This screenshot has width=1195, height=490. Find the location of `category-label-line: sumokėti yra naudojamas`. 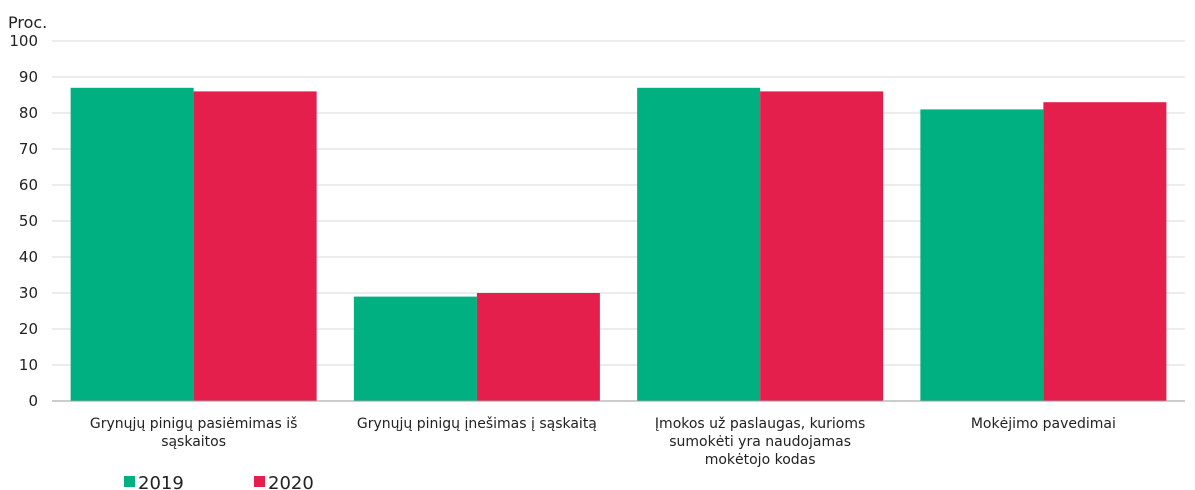

category-label-line: sumokėti yra naudojamas is located at coordinates (760, 442).